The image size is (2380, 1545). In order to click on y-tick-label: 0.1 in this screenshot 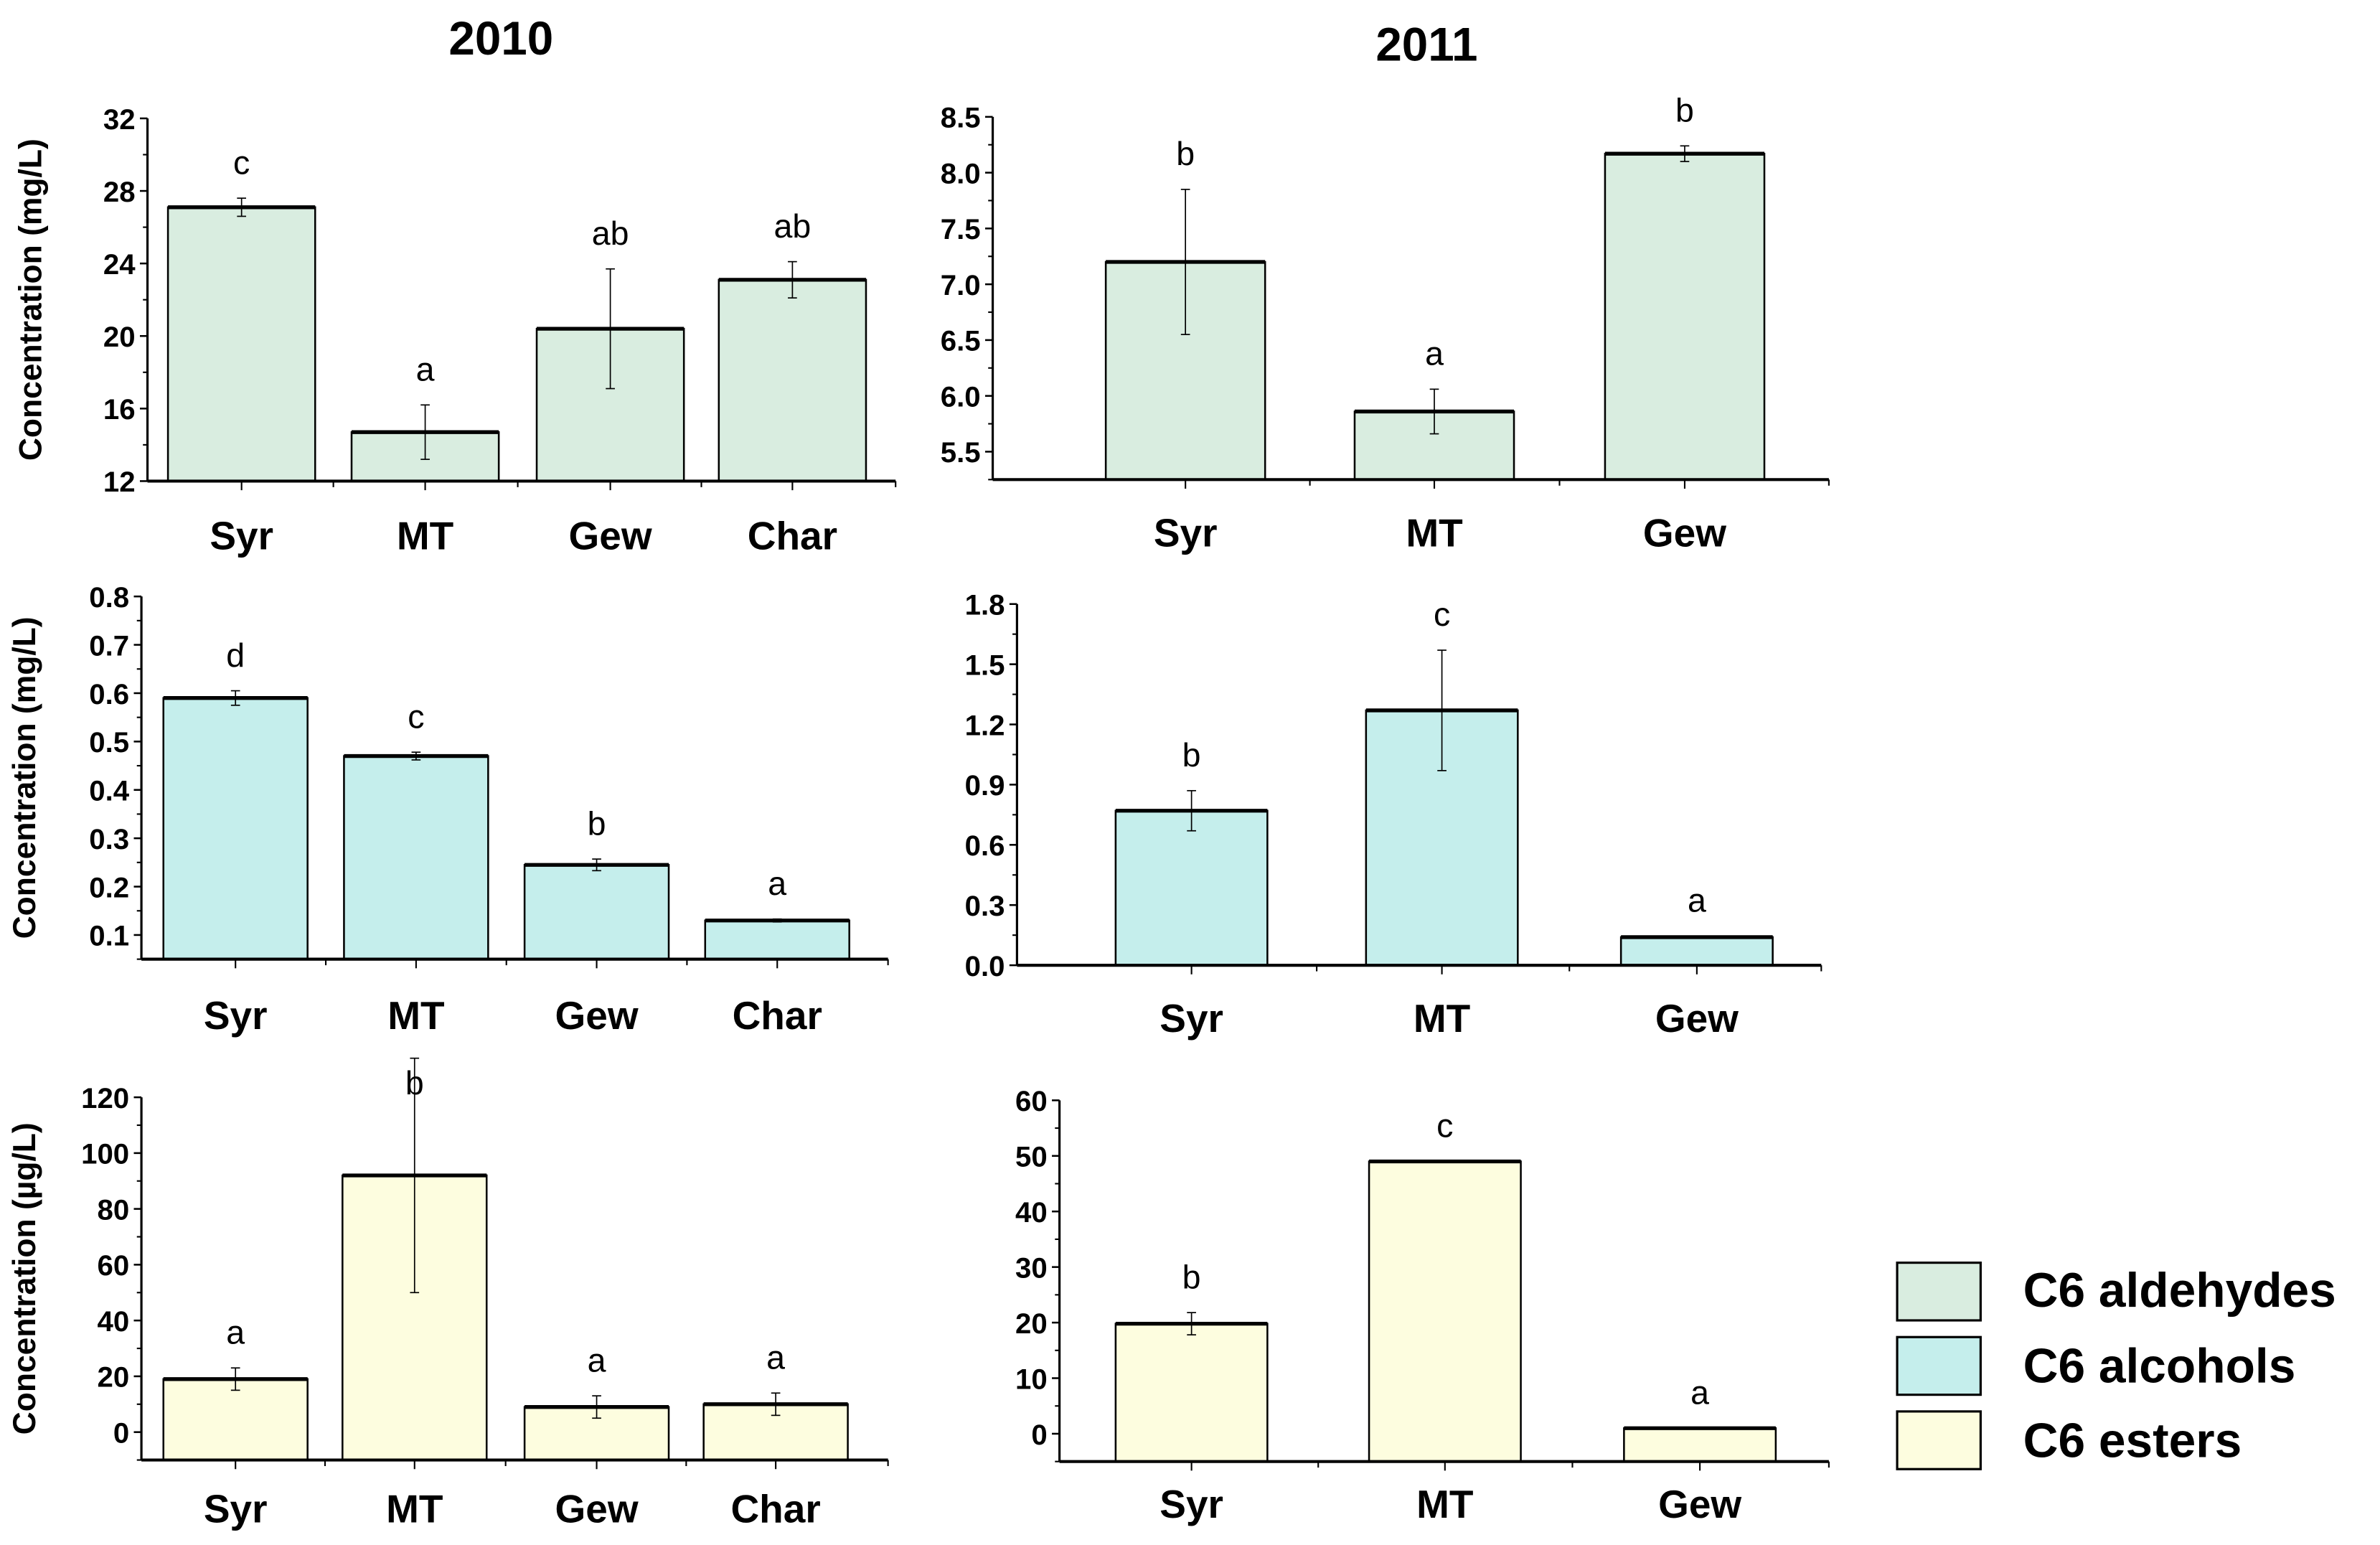, I will do `click(109, 936)`.